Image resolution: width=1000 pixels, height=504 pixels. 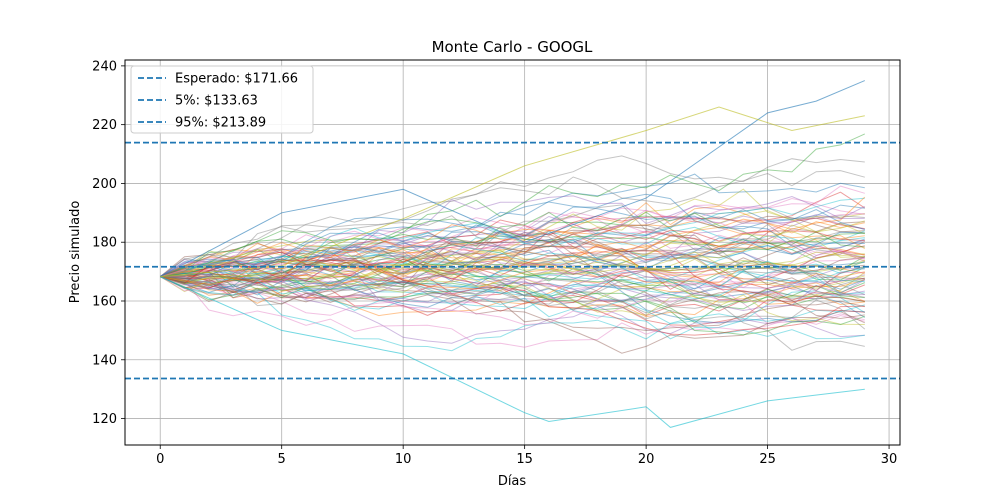 I want to click on legend-label: Esperado: $171.66, so click(x=236, y=79).